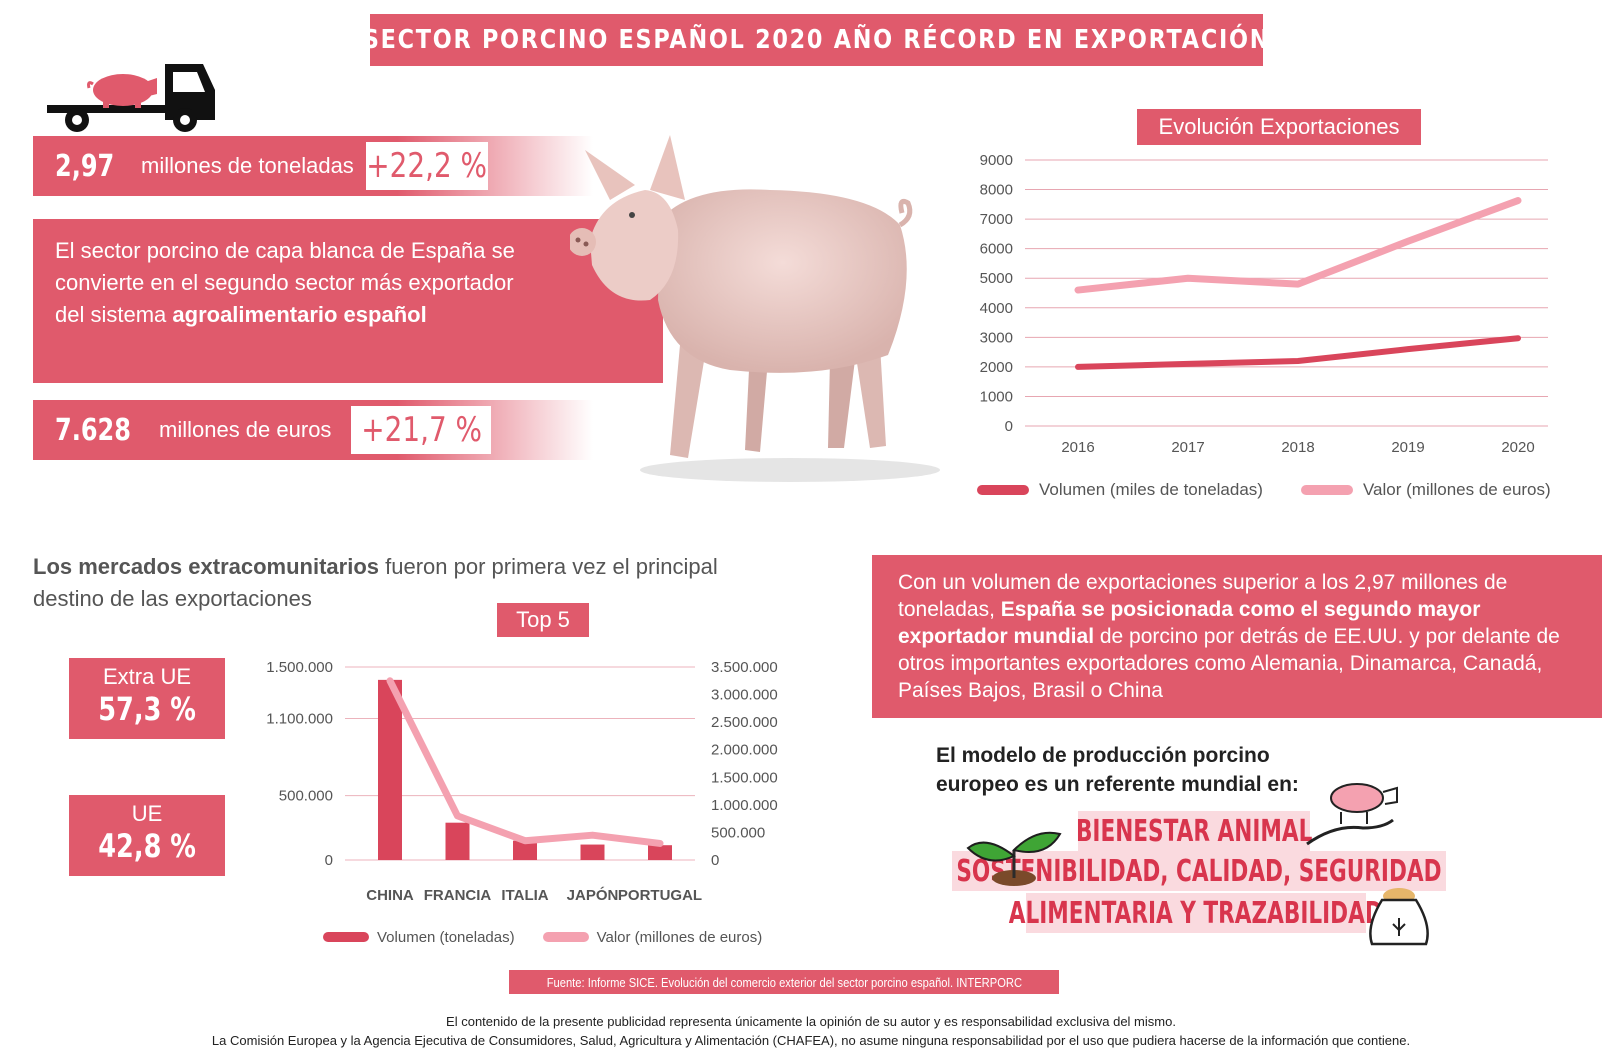 The height and width of the screenshot is (1058, 1622). I want to click on bar-chart-xtick: FRANCIA, so click(458, 895).